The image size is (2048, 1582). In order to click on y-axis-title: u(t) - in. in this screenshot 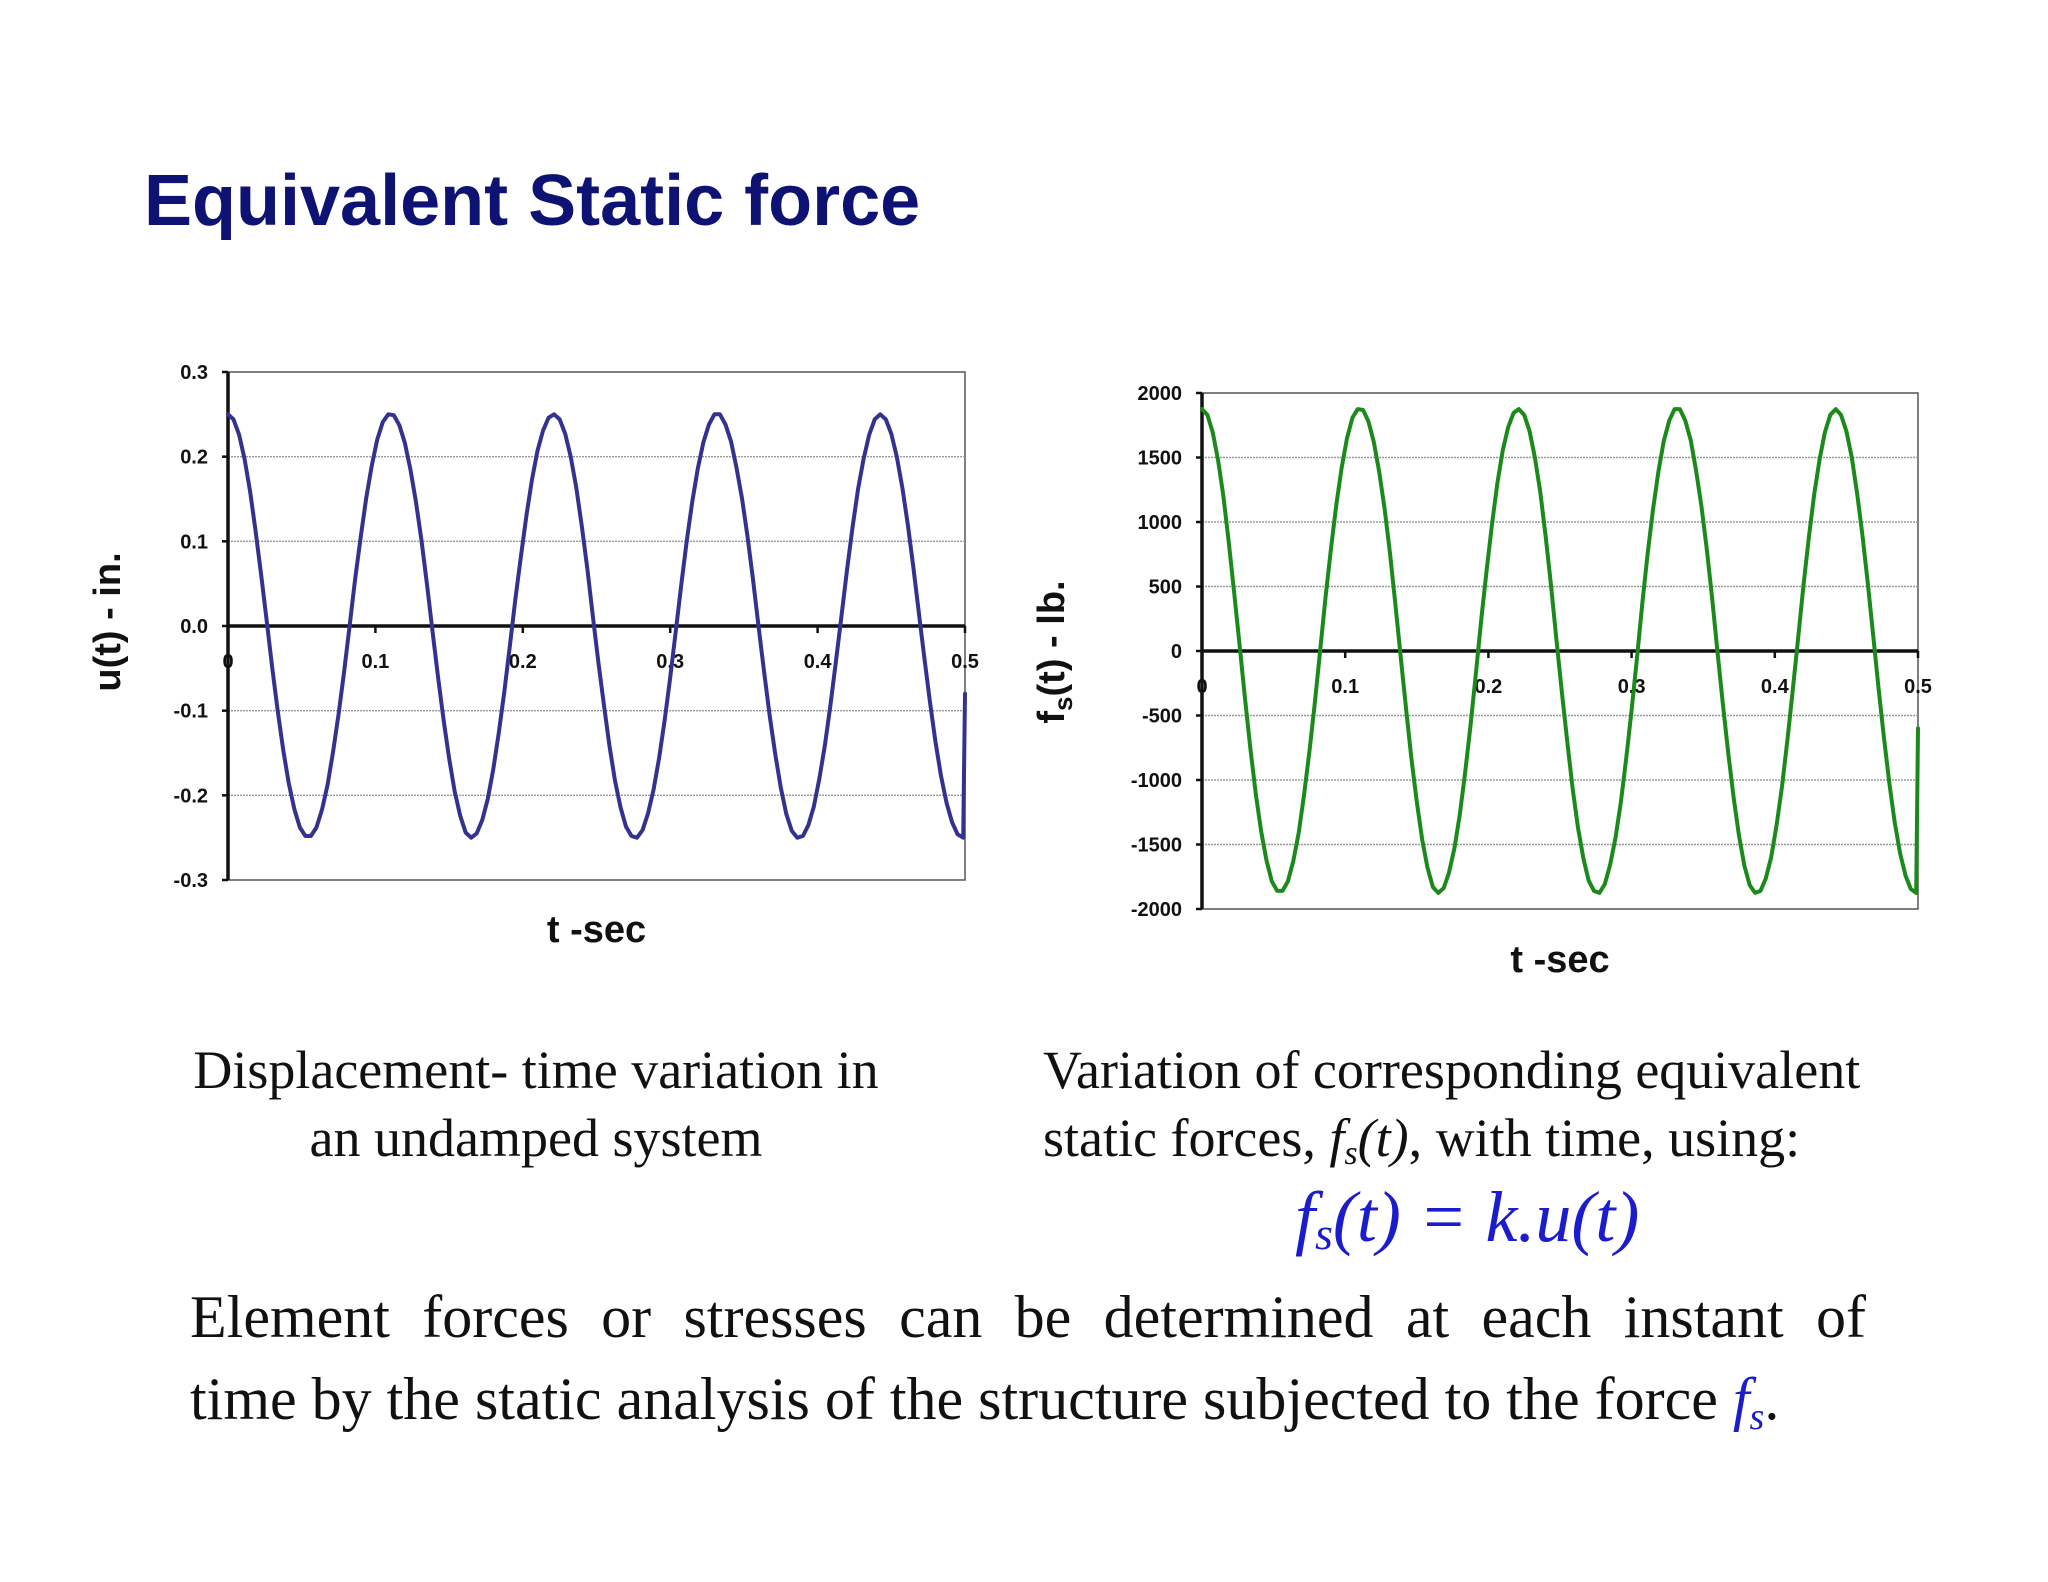, I will do `click(108, 621)`.